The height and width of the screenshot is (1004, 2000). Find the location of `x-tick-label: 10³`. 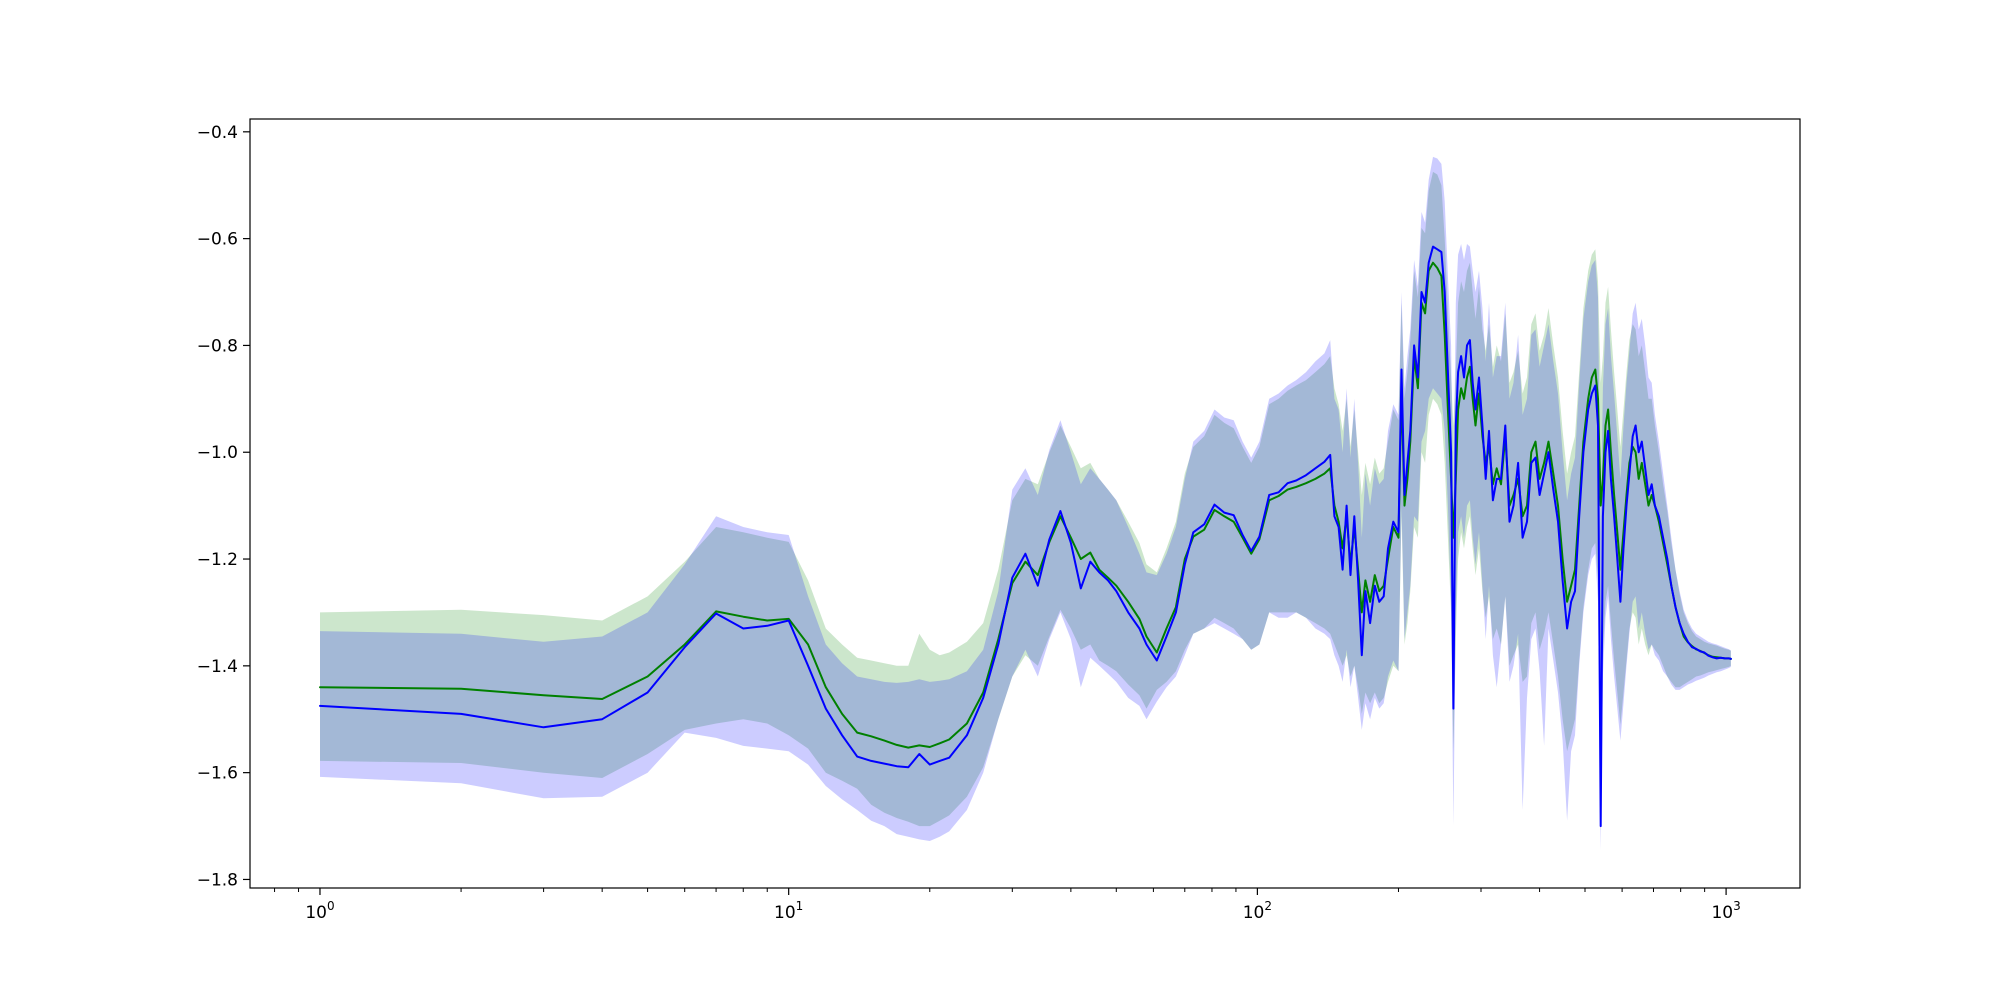

x-tick-label: 10³ is located at coordinates (1725, 911).